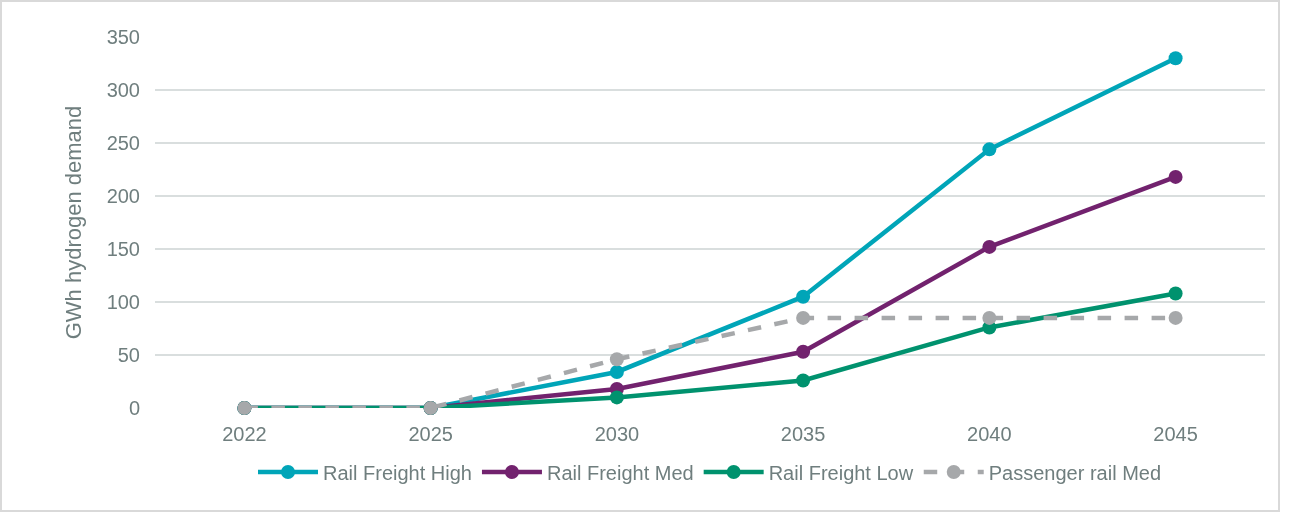 This screenshot has width=1290, height=522. What do you see at coordinates (397, 472) in the screenshot?
I see `legend-label: Rail Freight High` at bounding box center [397, 472].